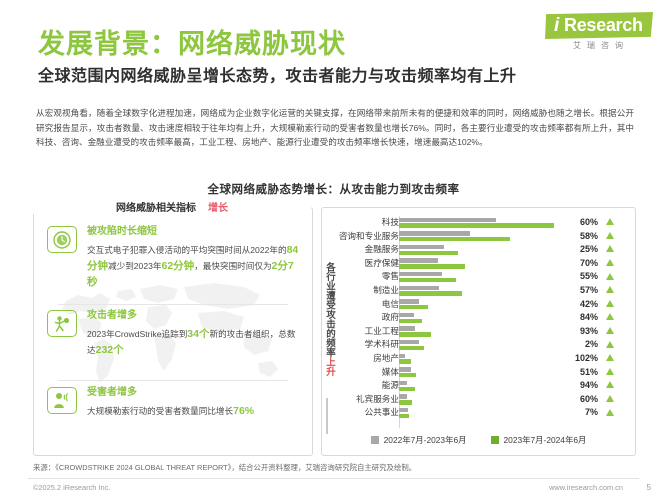 The height and width of the screenshot is (500, 667). What do you see at coordinates (588, 317) in the screenshot?
I see `growth-value-label: 84%` at bounding box center [588, 317].